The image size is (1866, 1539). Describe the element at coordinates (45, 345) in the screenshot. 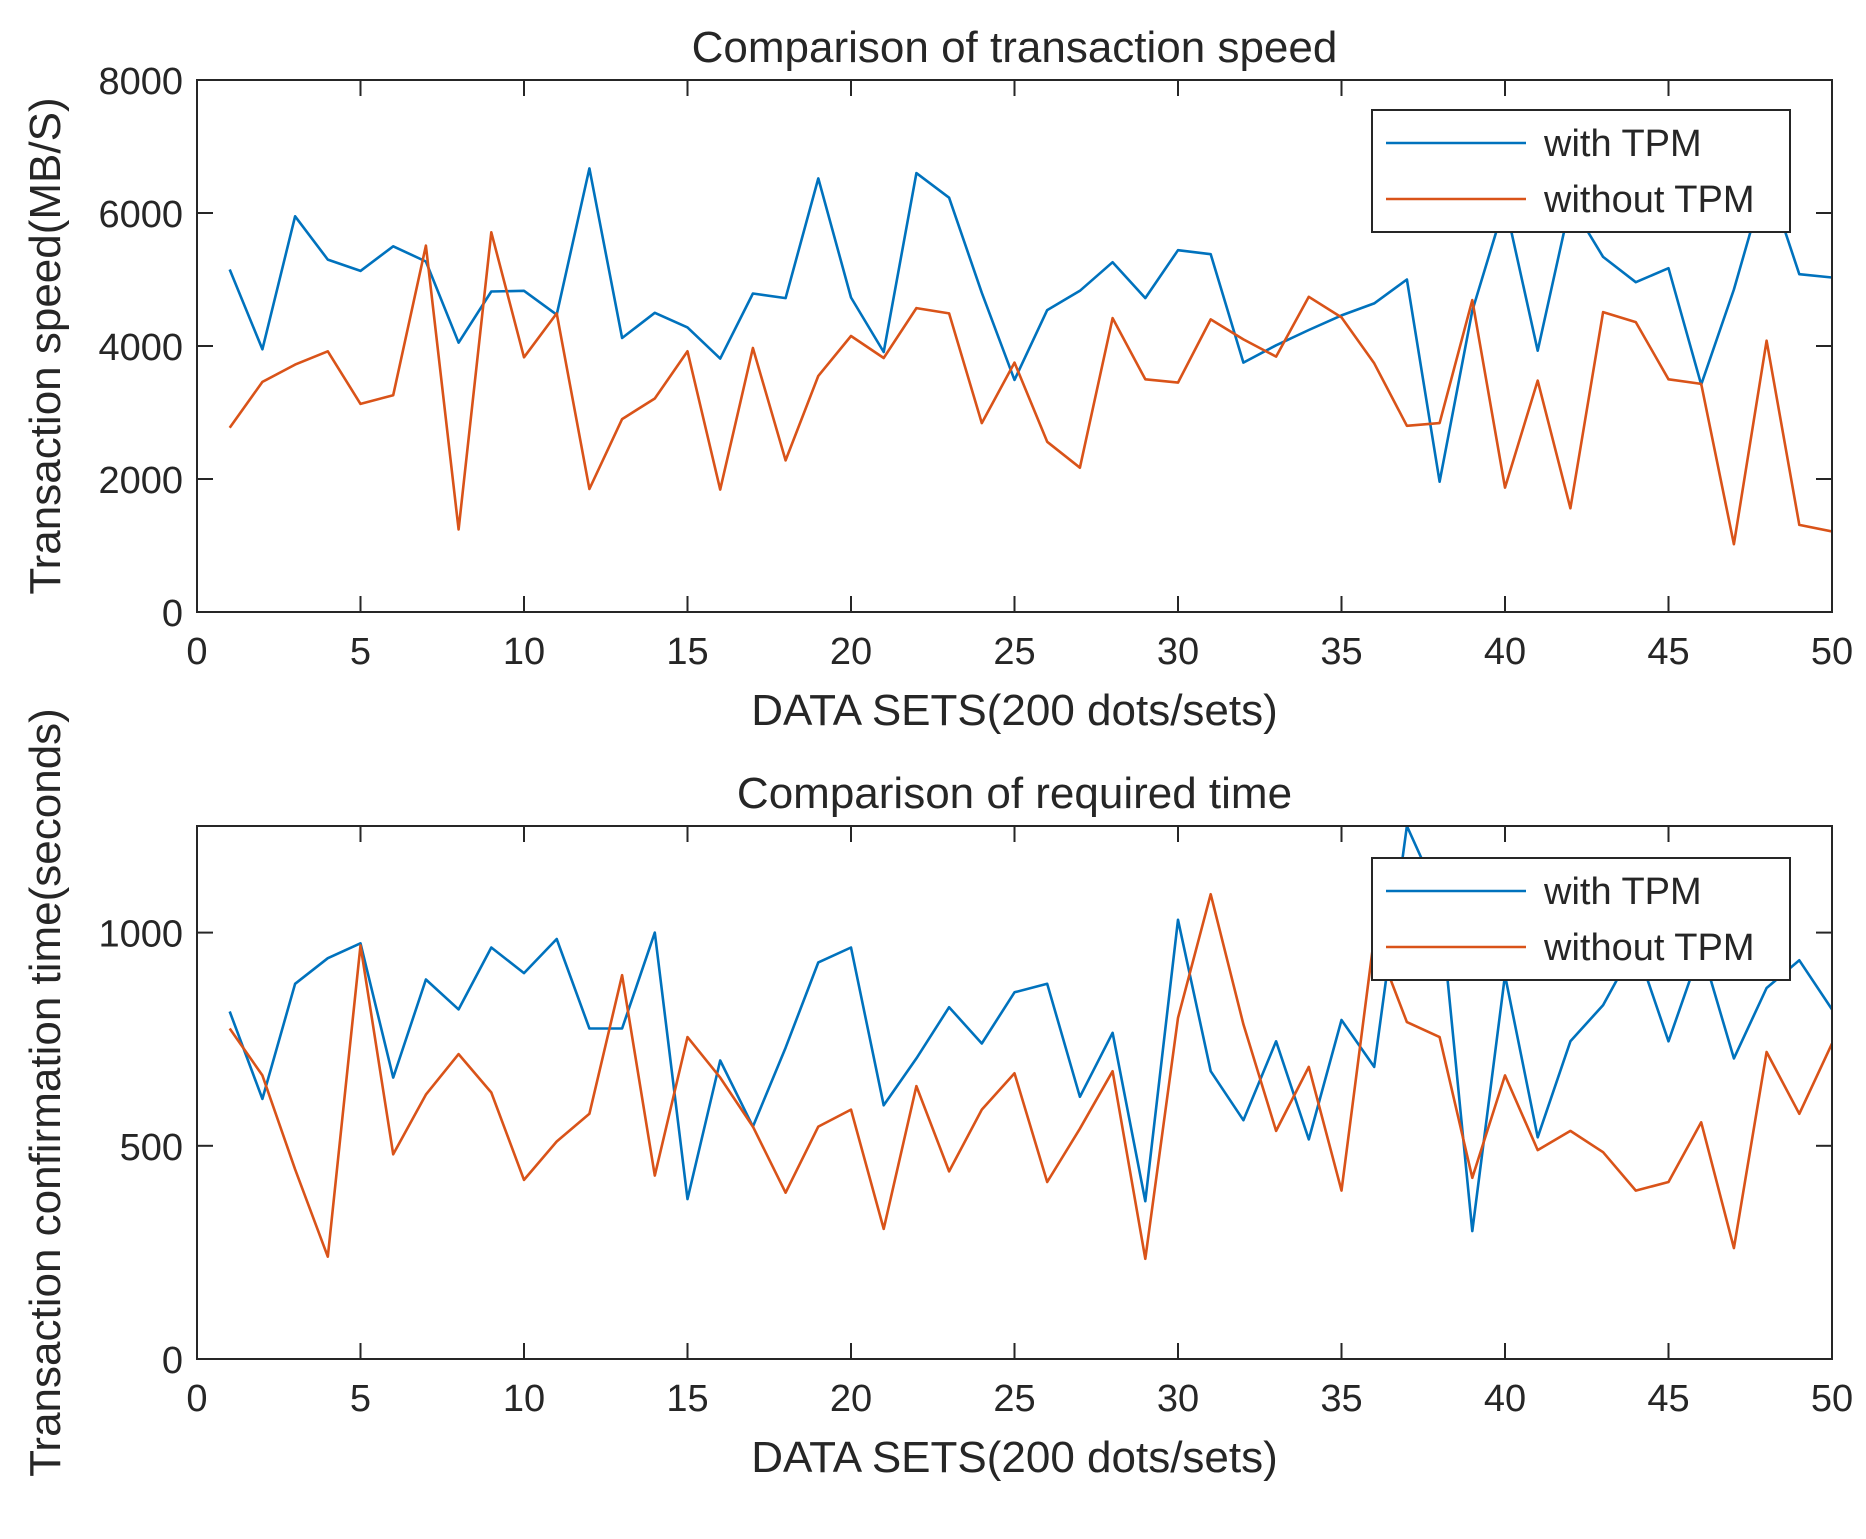

I see `y-axis-label: Transaction speed(MB/S)` at that location.